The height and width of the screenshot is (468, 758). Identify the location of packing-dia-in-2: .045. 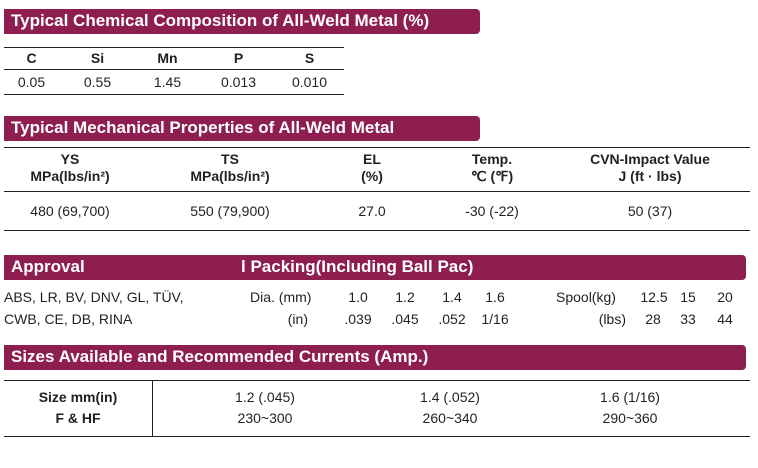
(405, 319).